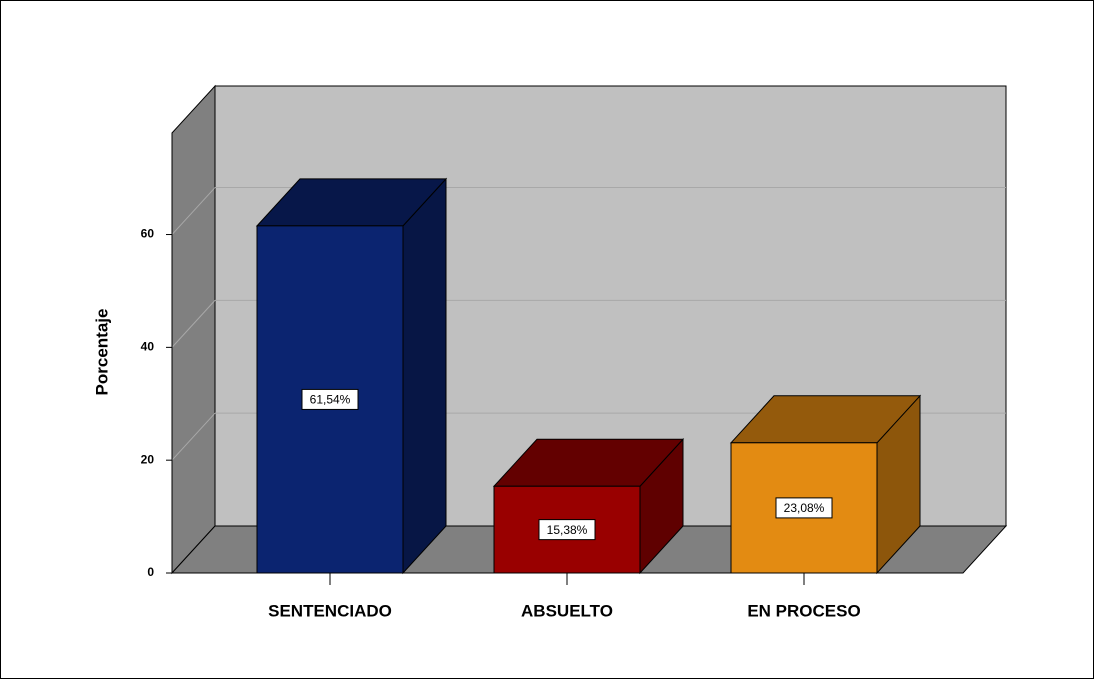 This screenshot has height=679, width=1094. What do you see at coordinates (330, 610) in the screenshot?
I see `x-tick-label: SENTENCIADO` at bounding box center [330, 610].